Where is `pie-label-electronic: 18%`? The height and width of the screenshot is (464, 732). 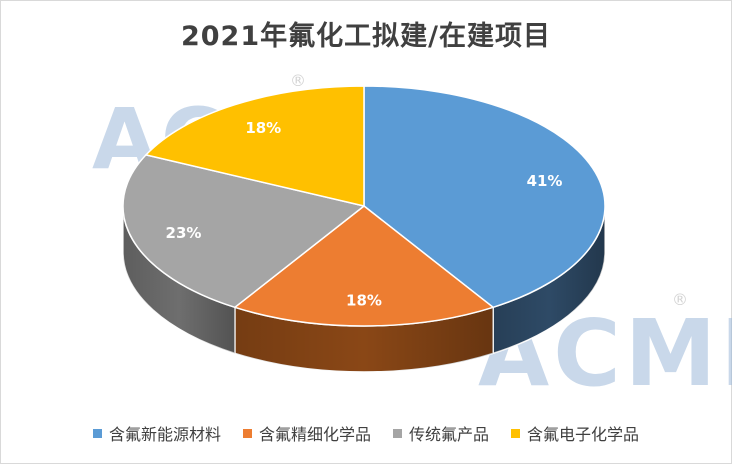 pie-label-electronic: 18% is located at coordinates (263, 128).